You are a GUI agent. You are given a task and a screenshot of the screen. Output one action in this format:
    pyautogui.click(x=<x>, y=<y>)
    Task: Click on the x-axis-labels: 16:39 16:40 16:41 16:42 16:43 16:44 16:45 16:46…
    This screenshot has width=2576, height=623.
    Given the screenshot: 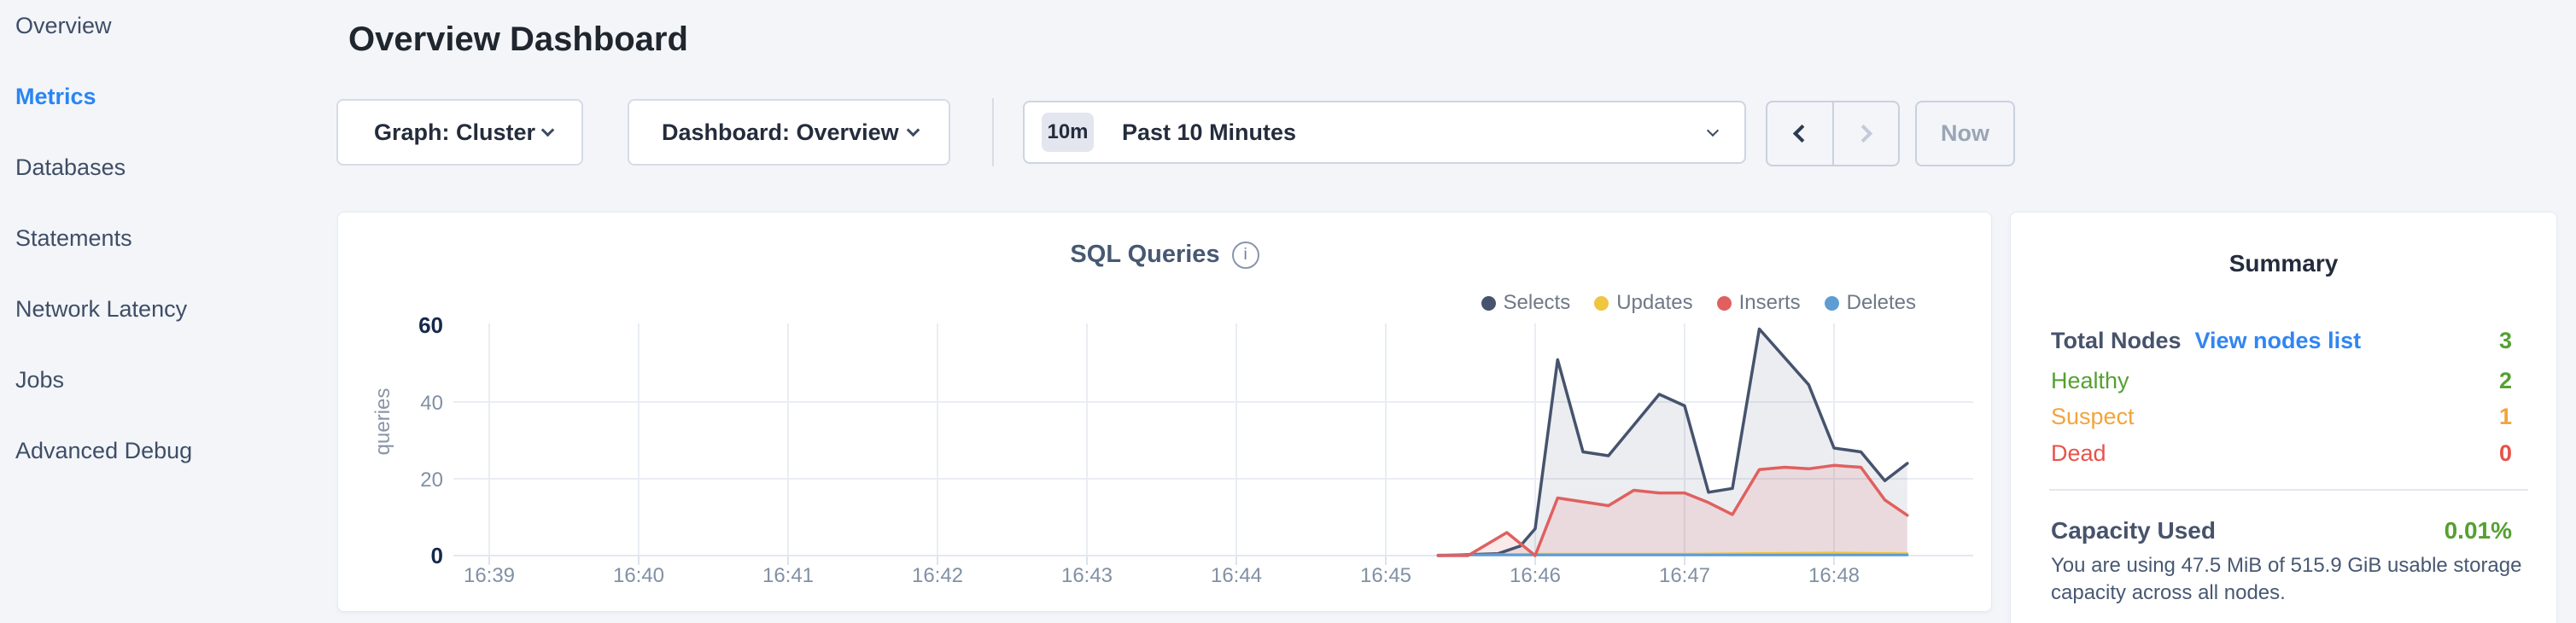 What is the action you would take?
    pyautogui.click(x=1162, y=575)
    